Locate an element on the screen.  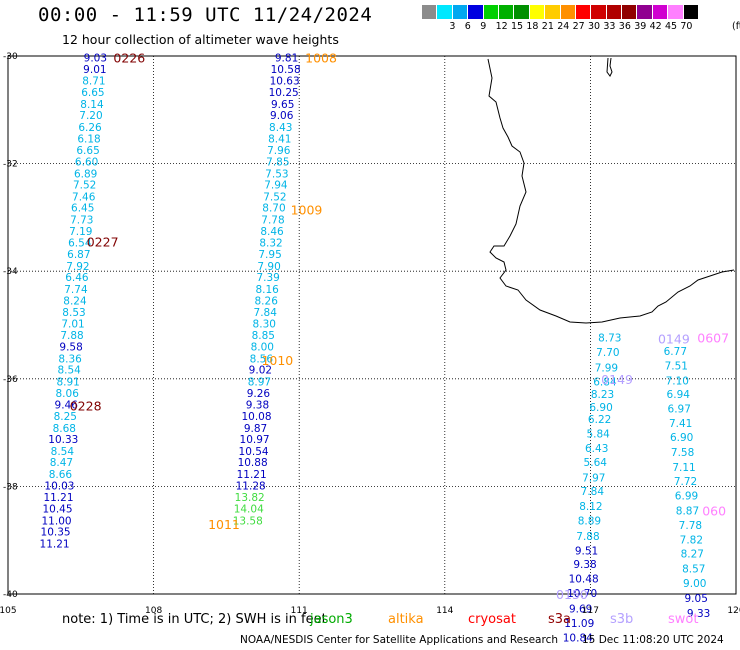
legend-label: 18 is located at coordinates (532, 26).